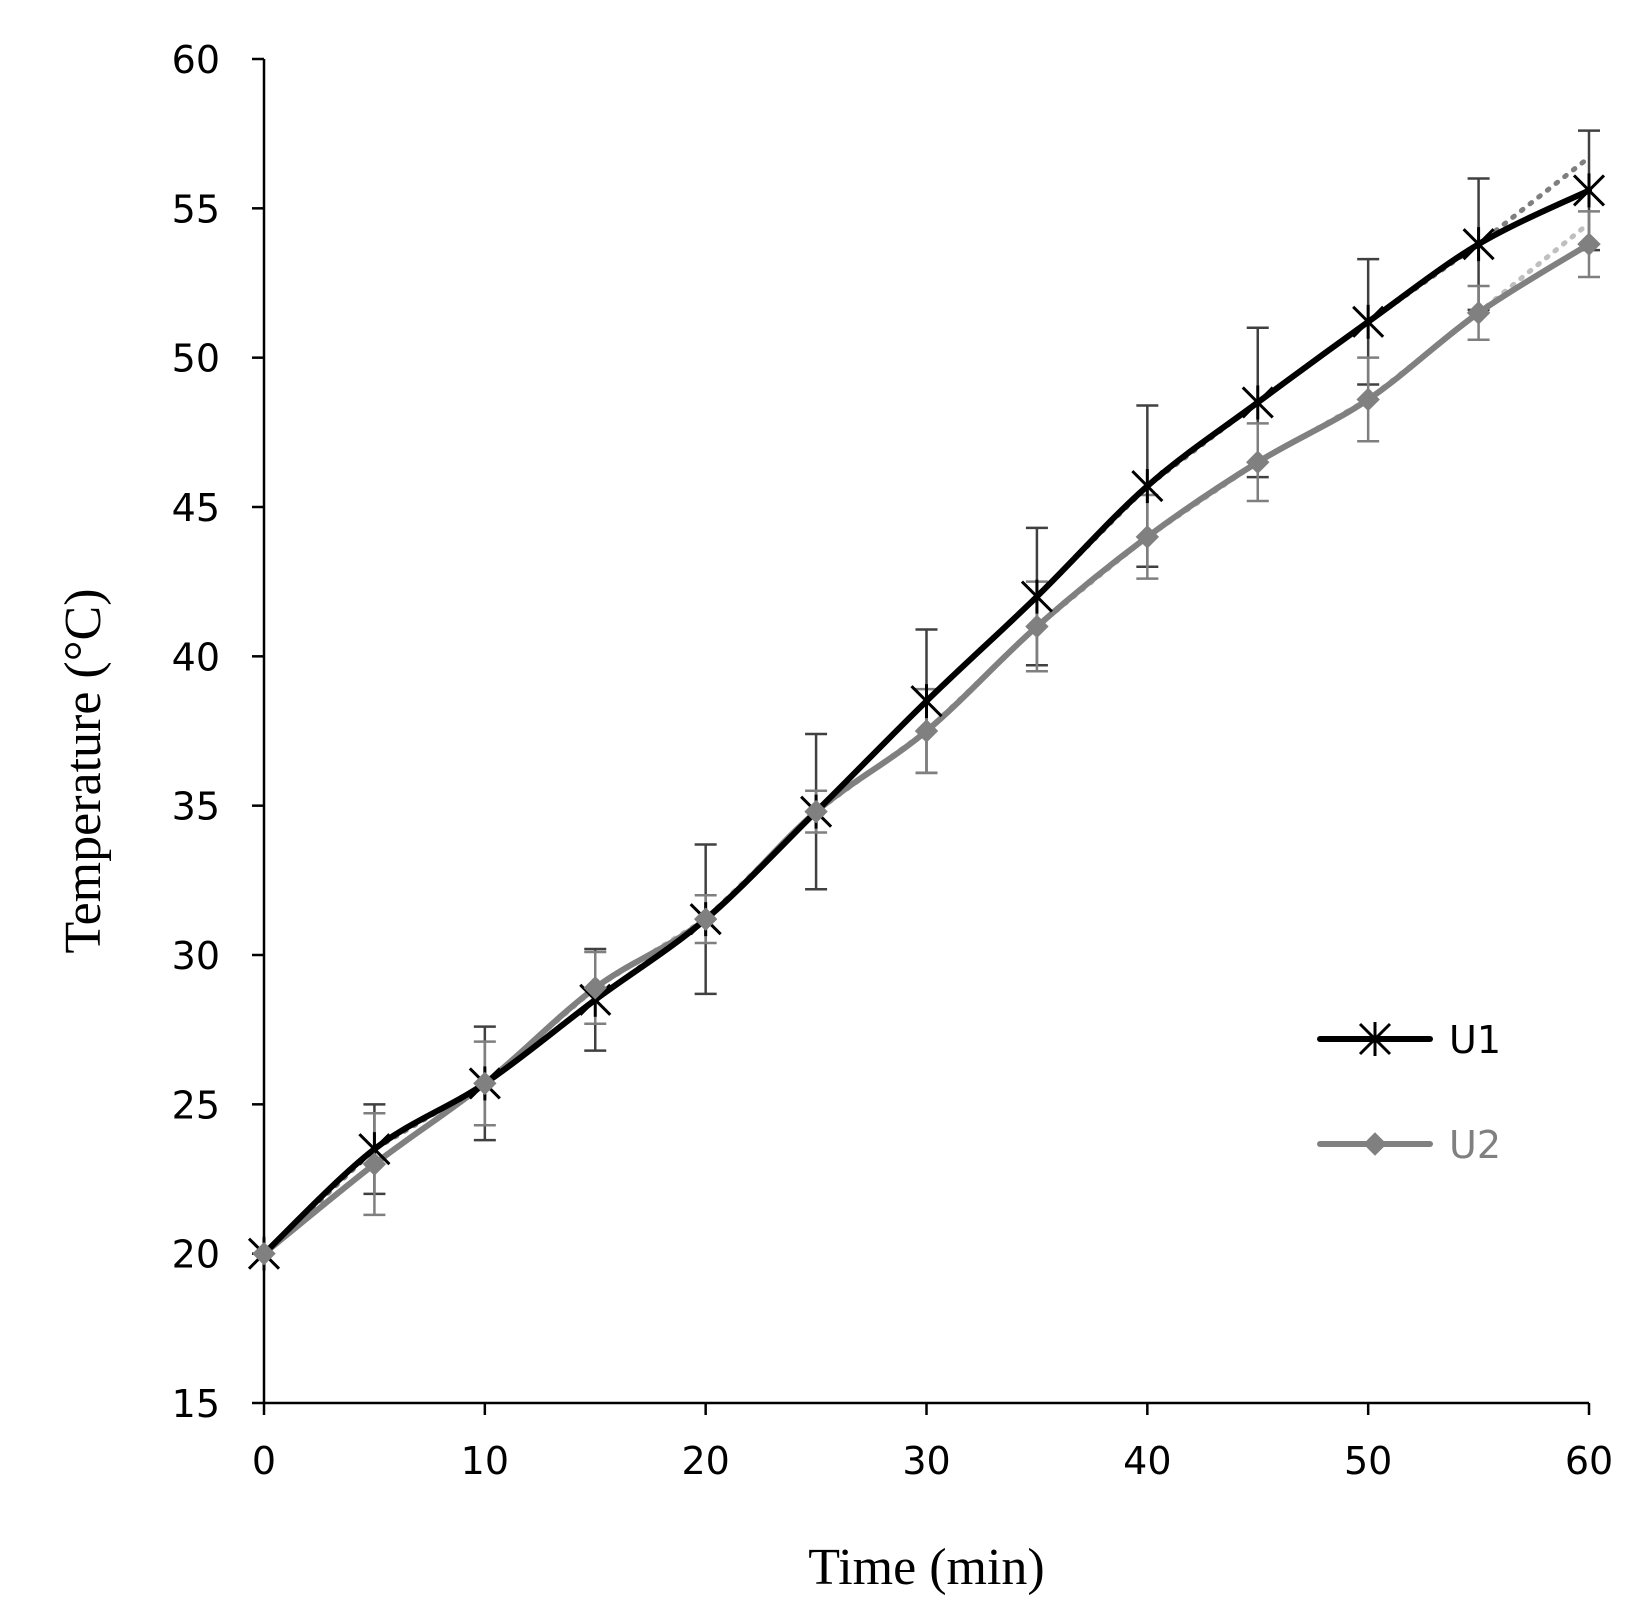 The width and height of the screenshot is (1643, 1619). What do you see at coordinates (1147, 1461) in the screenshot?
I see `x-tick-label: 40` at bounding box center [1147, 1461].